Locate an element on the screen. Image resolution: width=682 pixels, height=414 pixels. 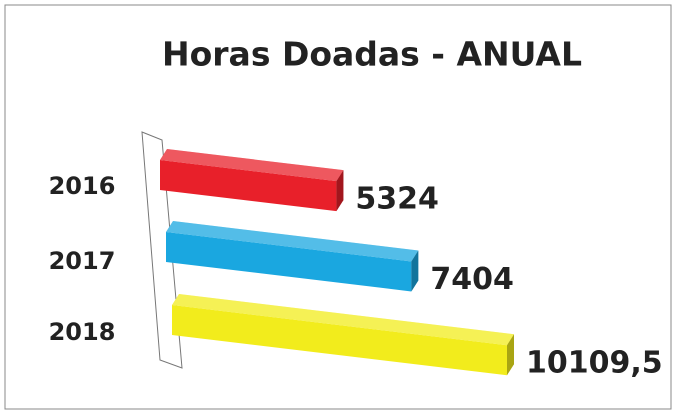
category-label: 2016 is located at coordinates (82, 186).